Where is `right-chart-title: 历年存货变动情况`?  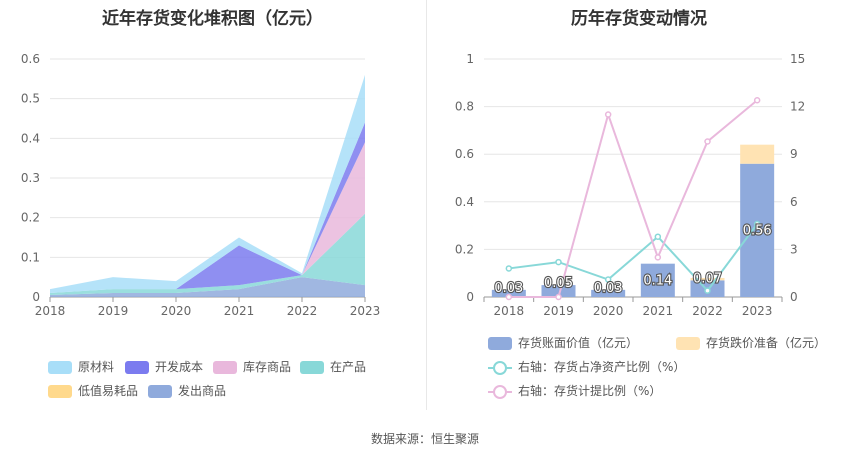
right-chart-title: 历年存货变动情况 is located at coordinates (639, 19).